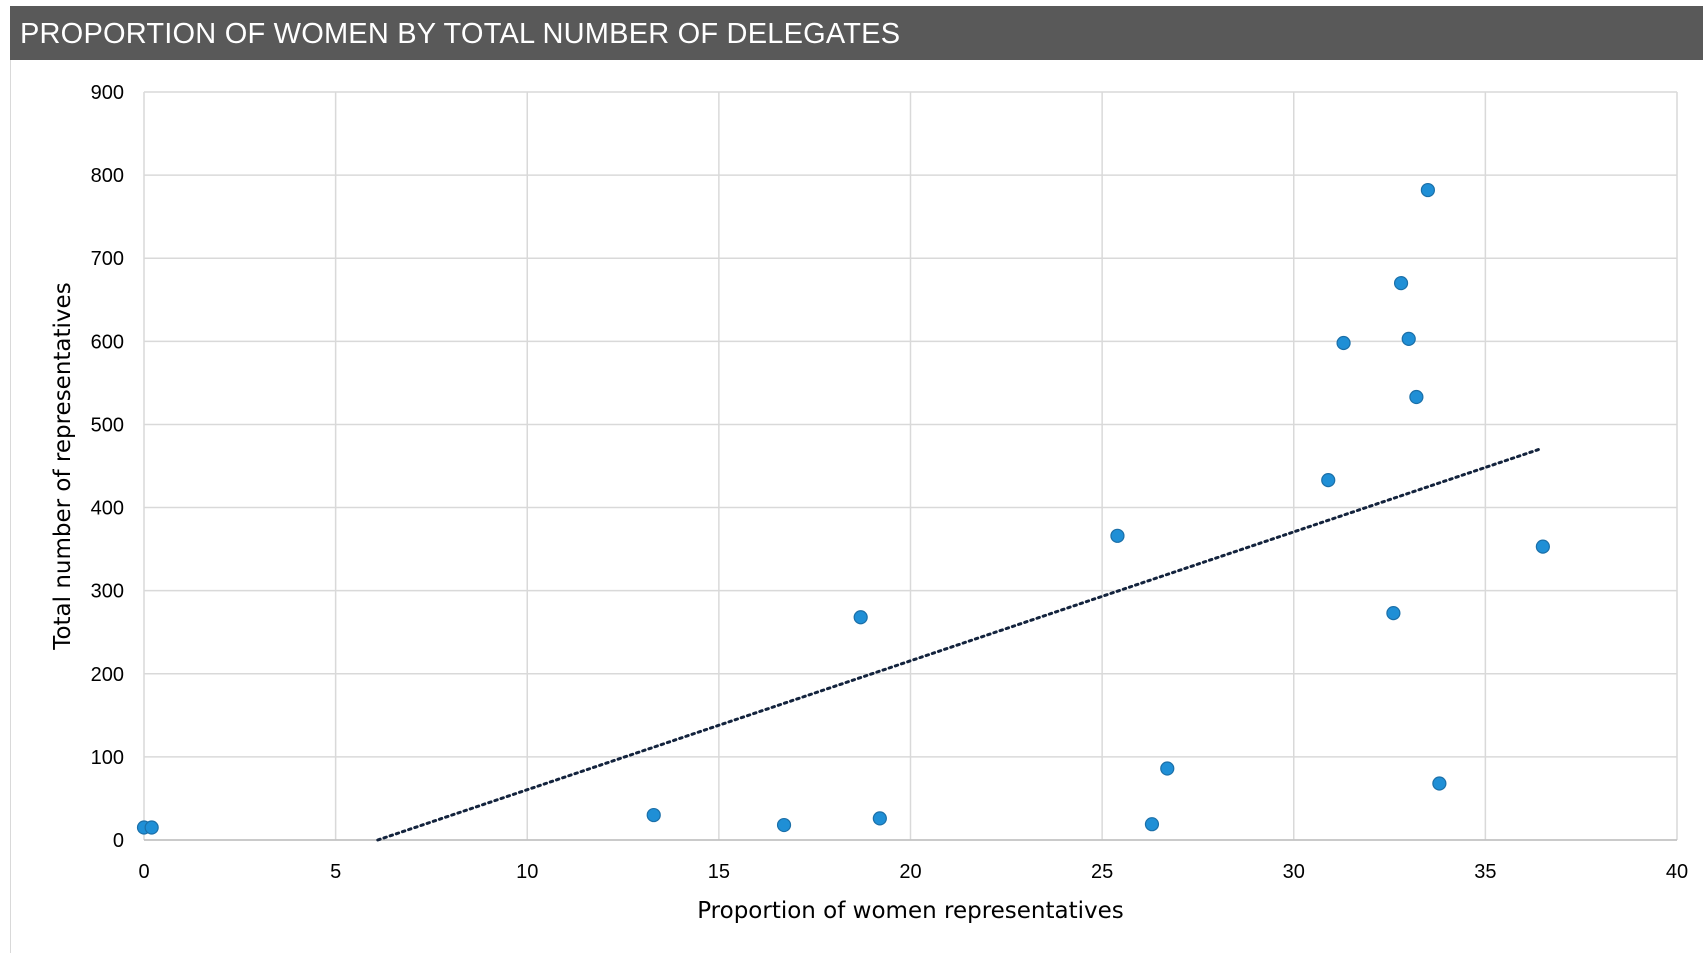  Describe the element at coordinates (1485, 872) in the screenshot. I see `x-tick-label: 35` at that location.